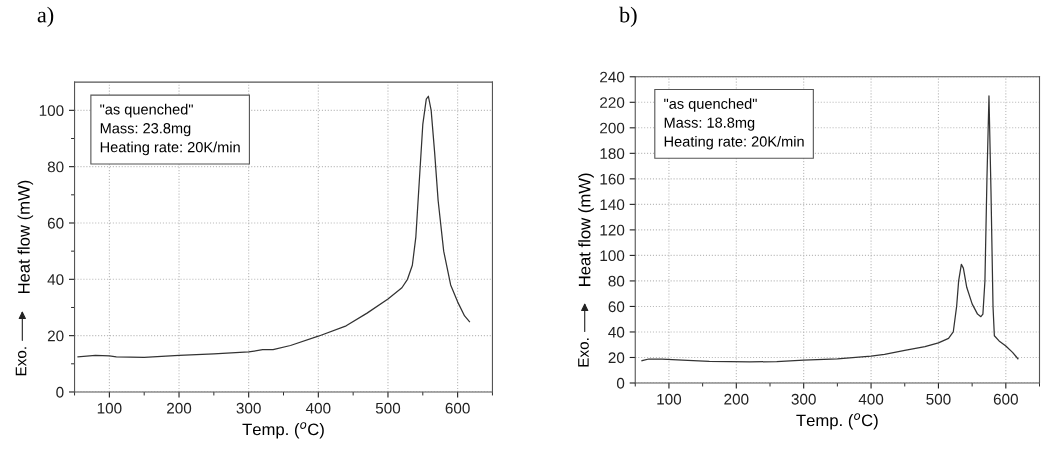 The image size is (1050, 449). I want to click on y-tick-label: 160, so click(612, 179).